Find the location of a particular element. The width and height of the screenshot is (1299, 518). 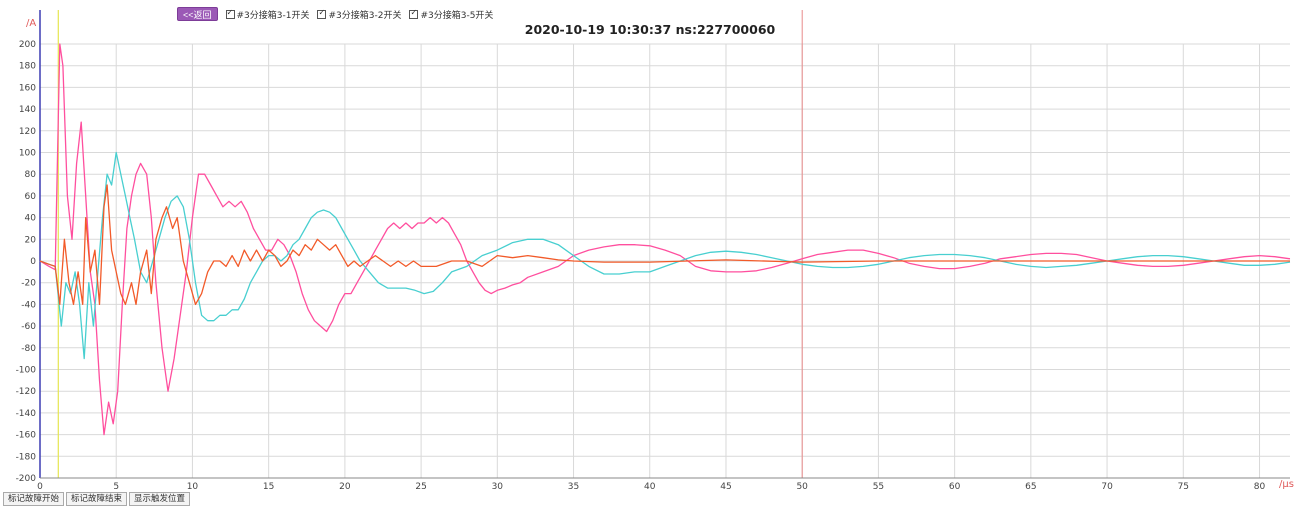

chart-title: 2020-10-19 10:30:37 ns:227700060 is located at coordinates (650, 29).